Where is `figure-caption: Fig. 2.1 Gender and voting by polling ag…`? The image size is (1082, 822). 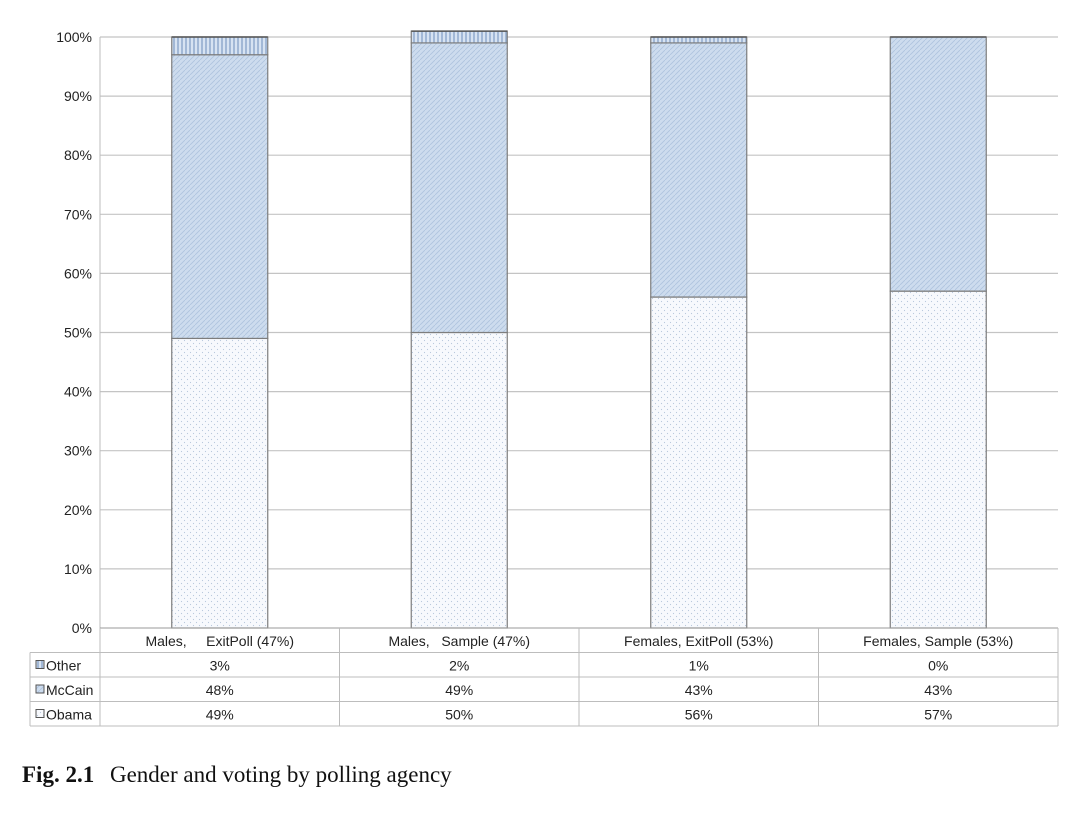
figure-caption: Fig. 2.1 Gender and voting by polling ag… is located at coordinates (237, 775).